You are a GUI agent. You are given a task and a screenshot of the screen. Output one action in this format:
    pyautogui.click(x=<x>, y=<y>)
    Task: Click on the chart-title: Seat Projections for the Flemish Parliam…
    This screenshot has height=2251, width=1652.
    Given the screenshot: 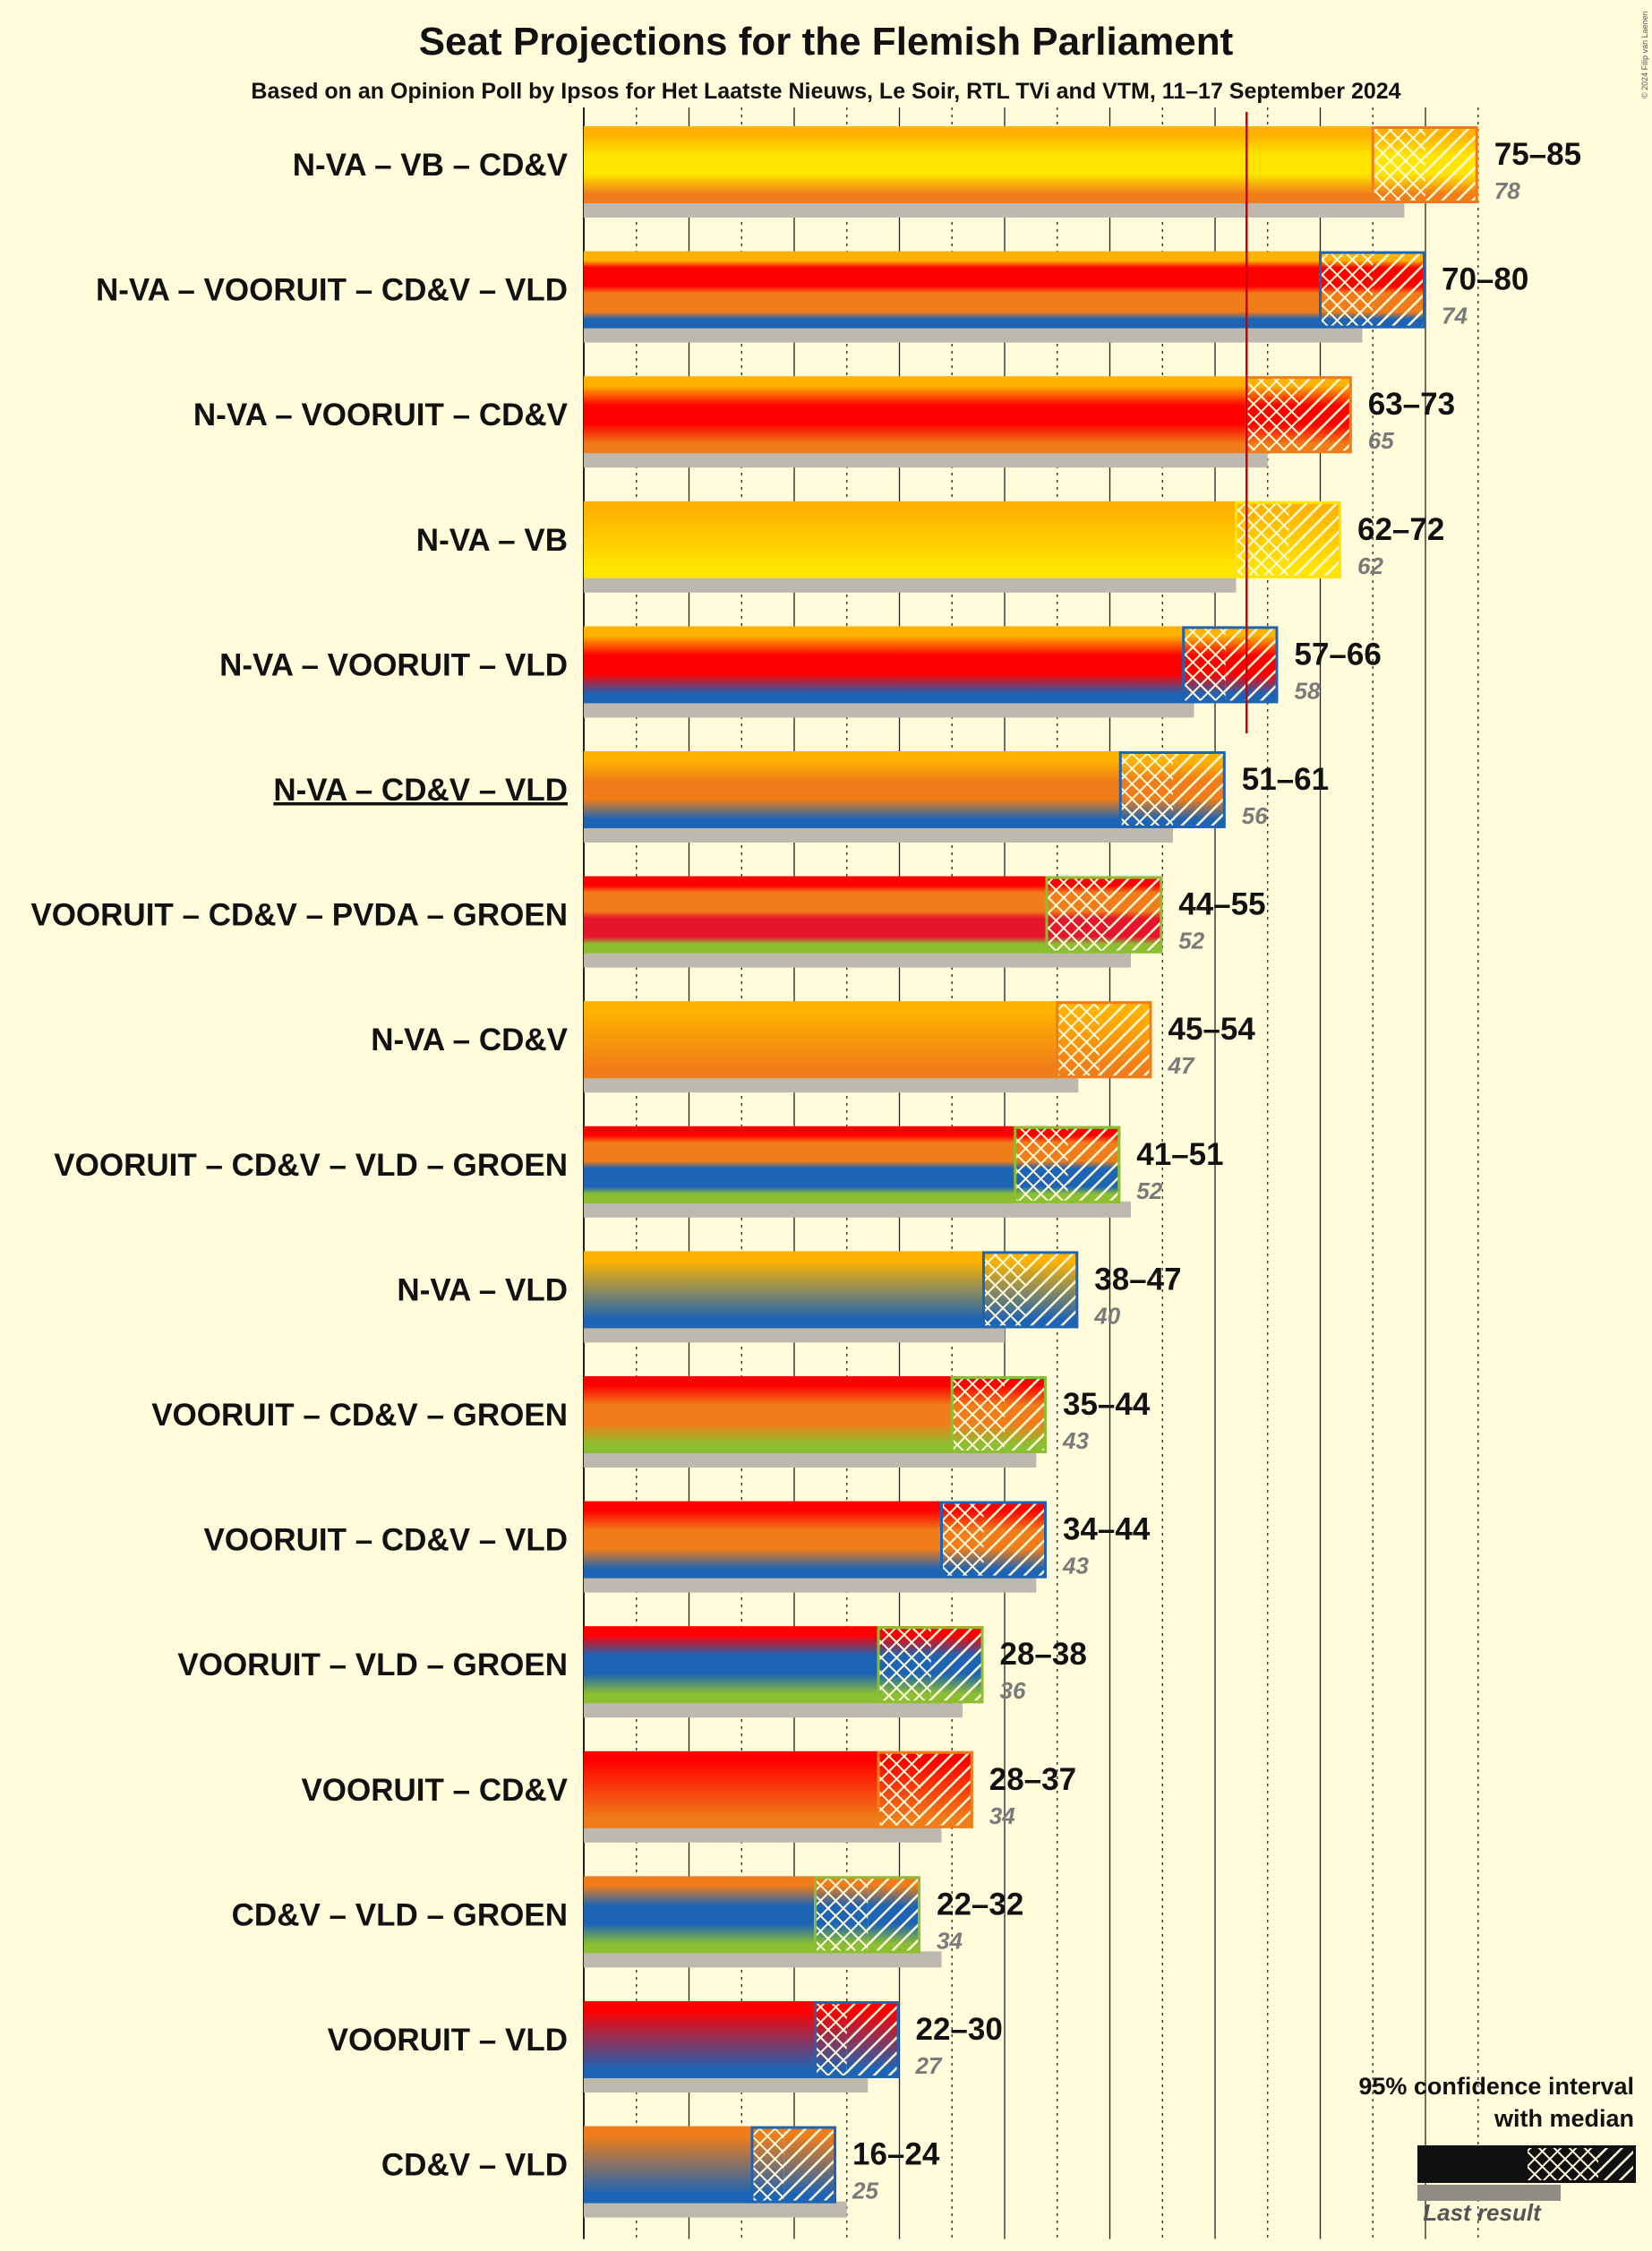 What is the action you would take?
    pyautogui.click(x=826, y=42)
    